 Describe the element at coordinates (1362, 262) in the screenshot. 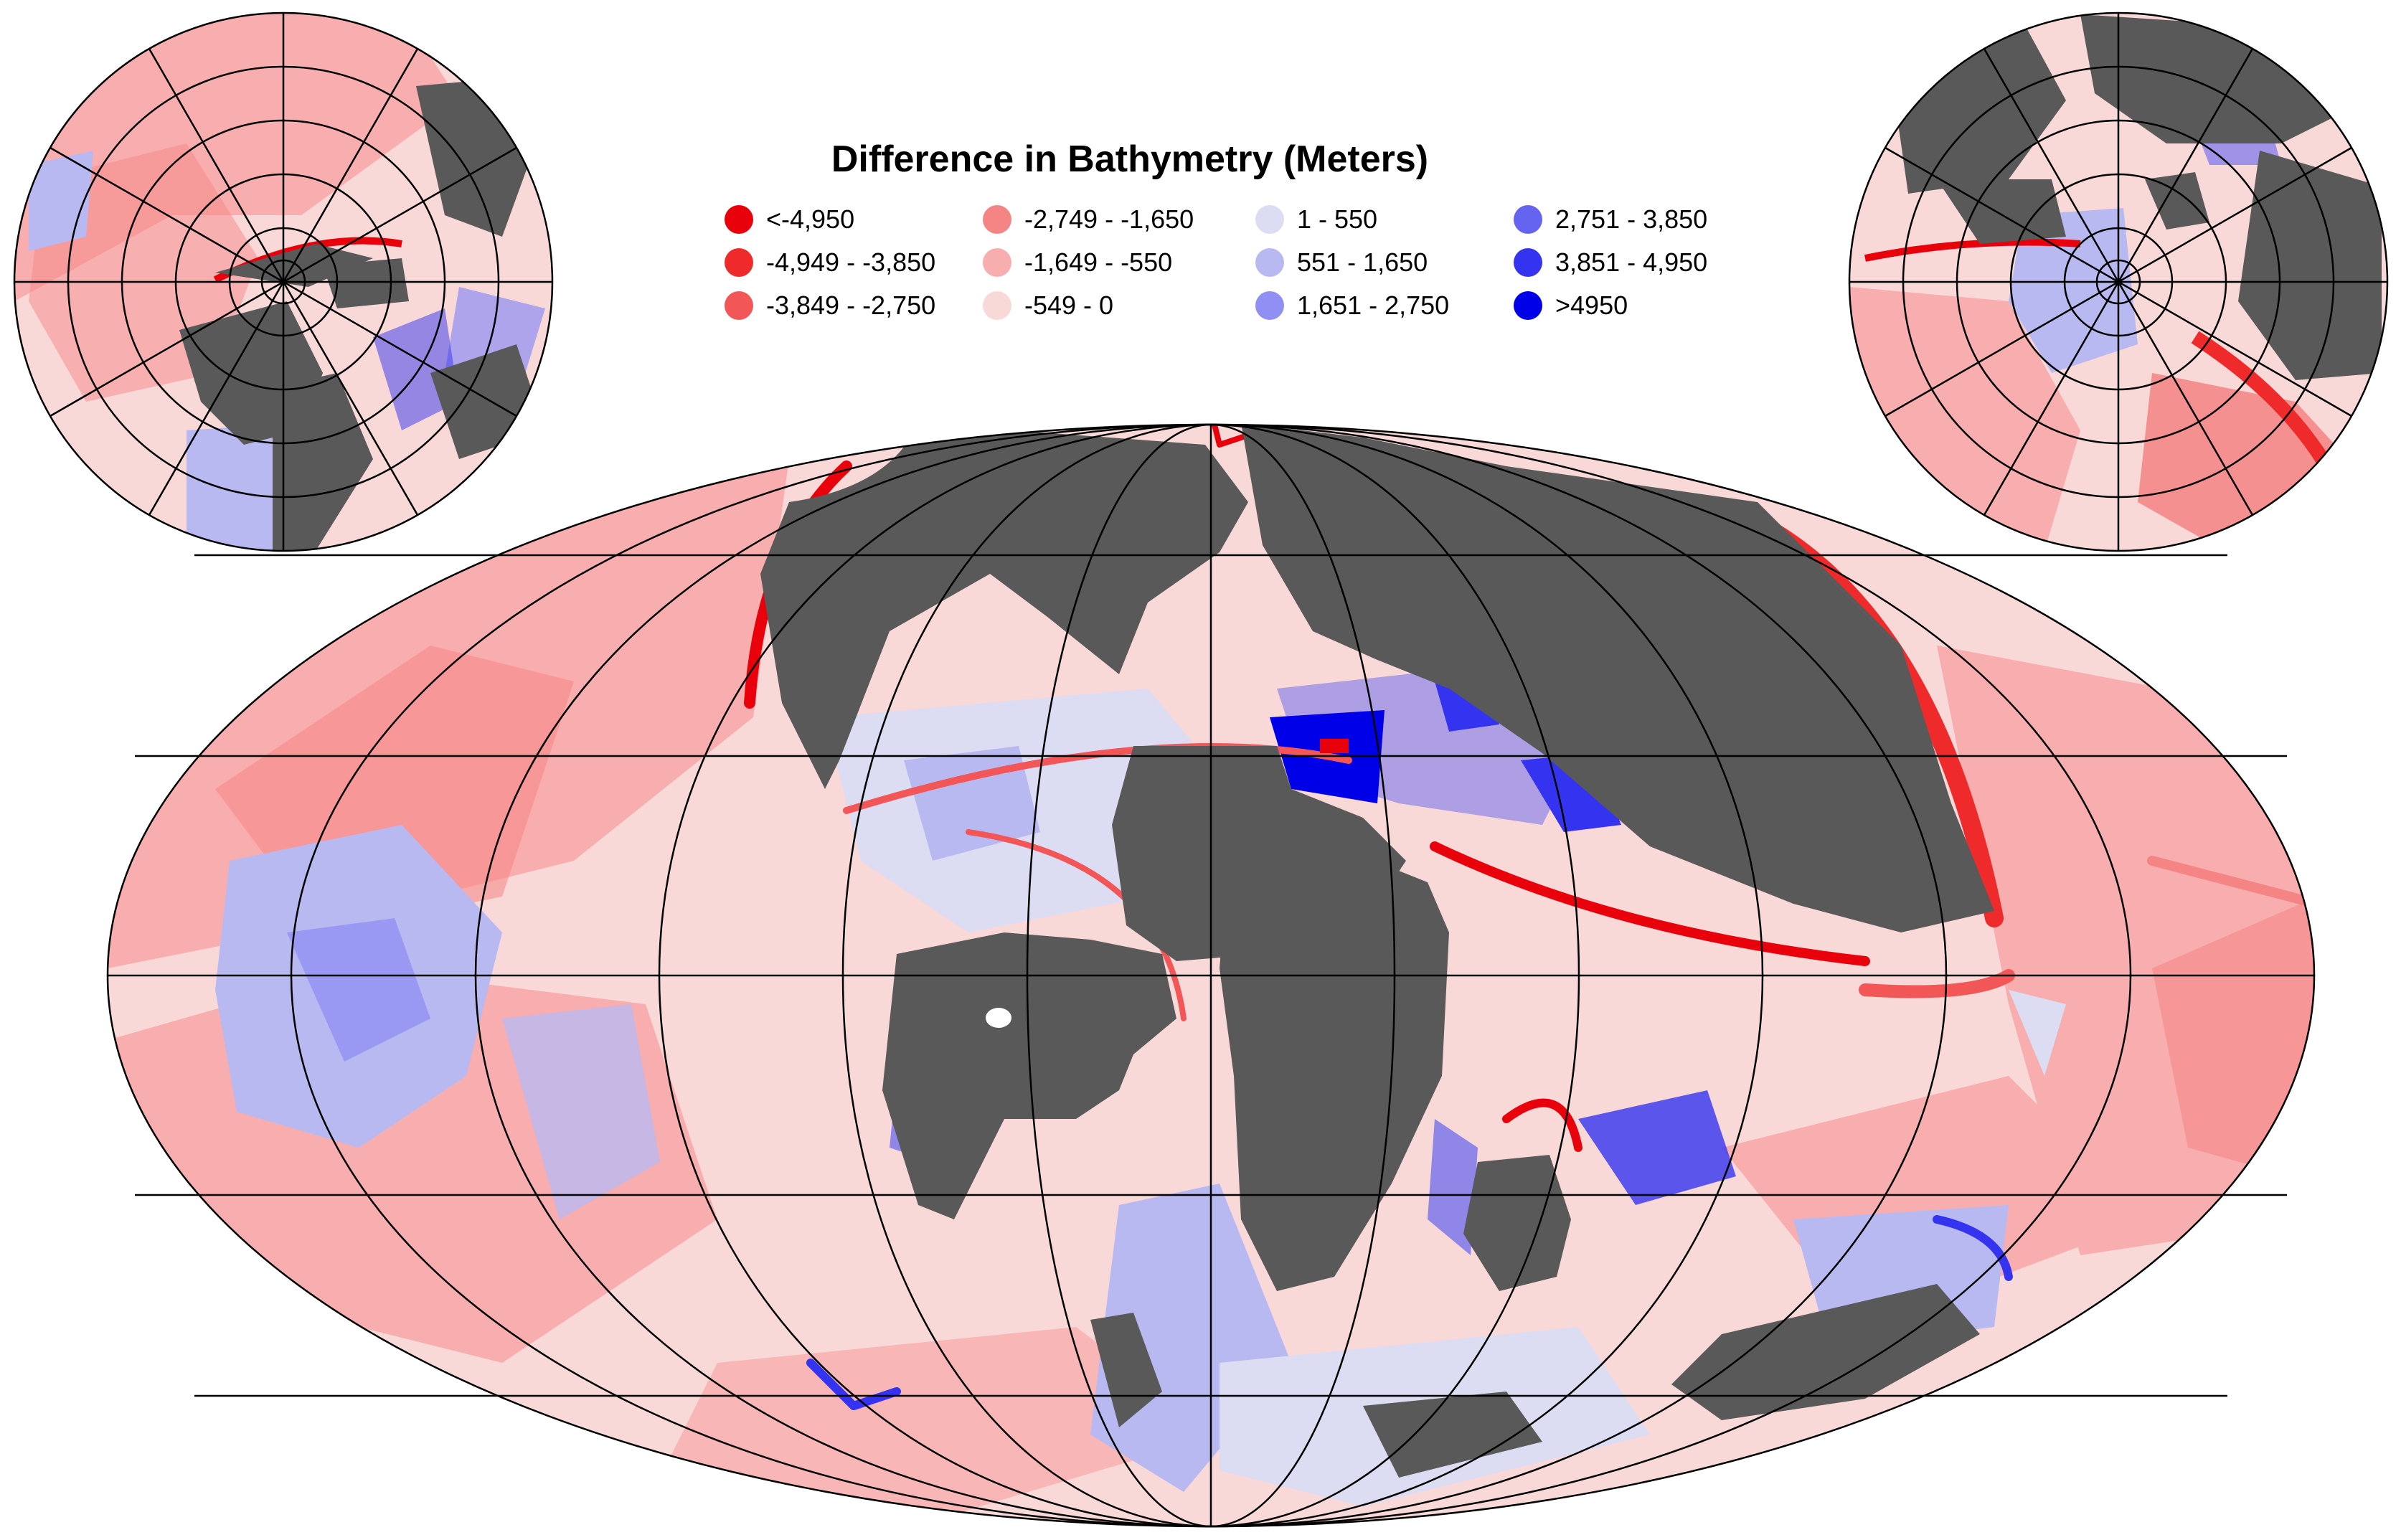

I see `legend-label: 551 - 1,650` at that location.